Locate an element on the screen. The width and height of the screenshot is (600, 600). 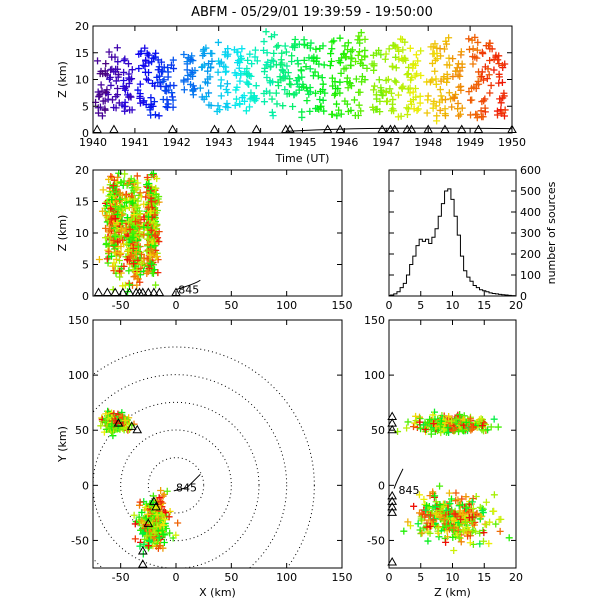
plan-view-annotation: 845 is located at coordinates (186, 488).